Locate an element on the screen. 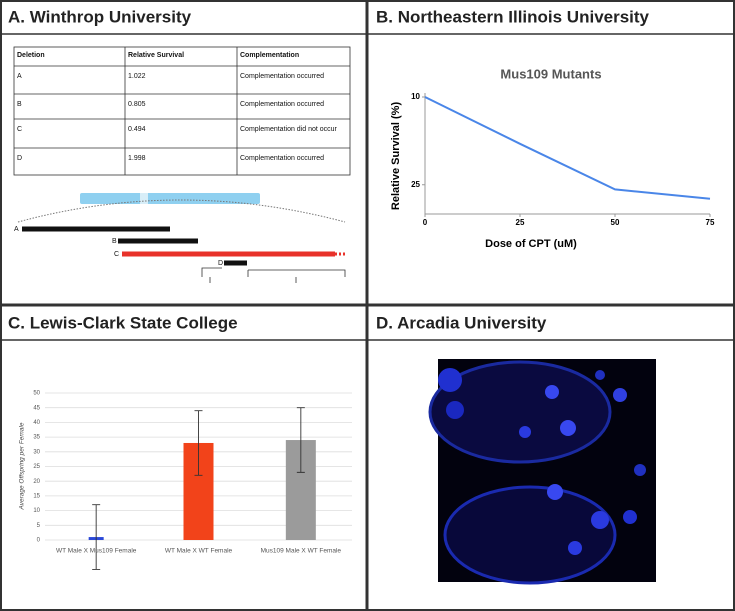 The height and width of the screenshot is (611, 735). table-cell: 0.805 is located at coordinates (137, 104).